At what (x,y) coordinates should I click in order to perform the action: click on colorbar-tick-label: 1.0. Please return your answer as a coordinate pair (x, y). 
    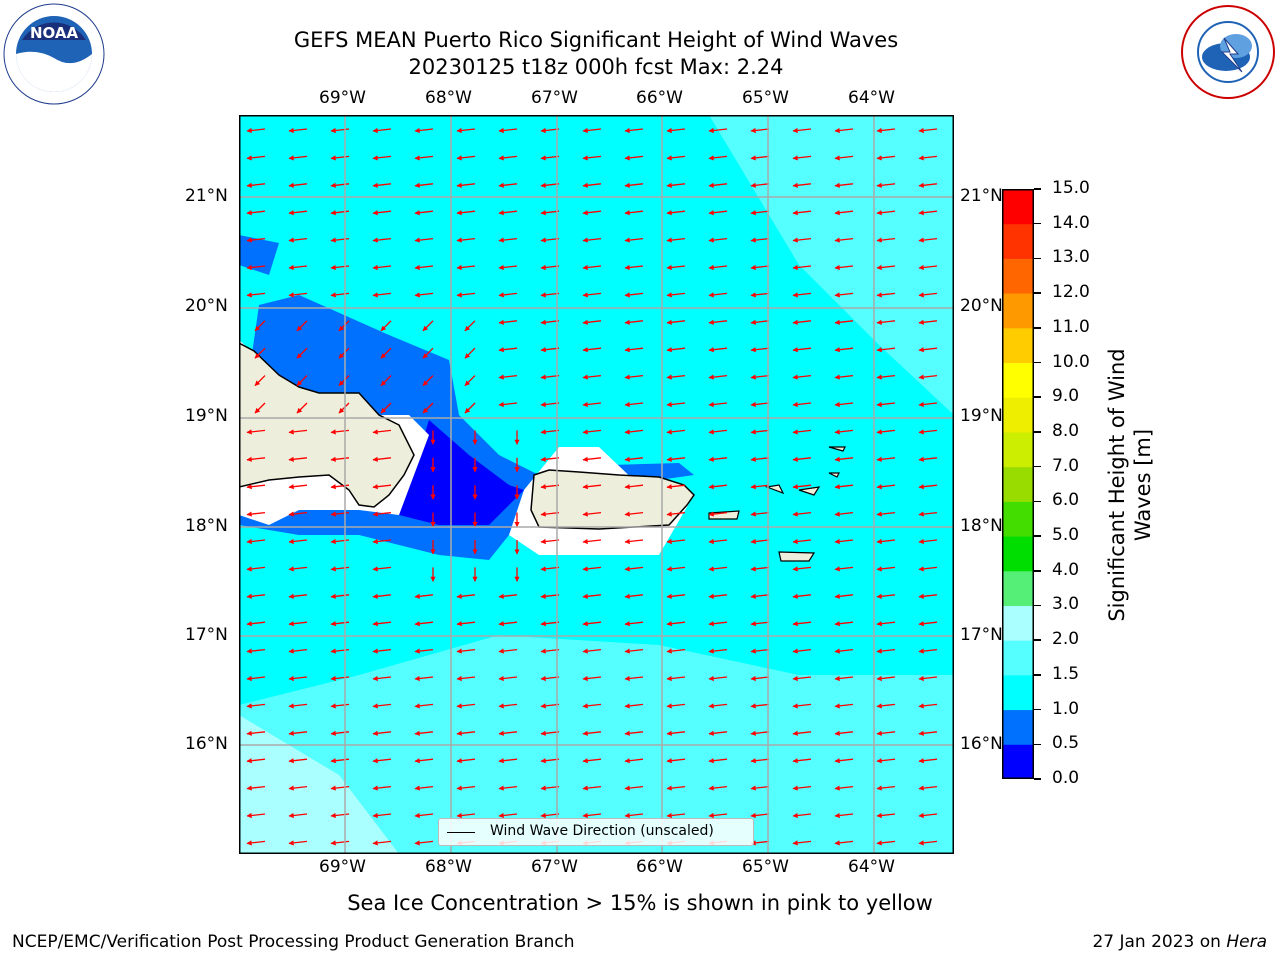
    Looking at the image, I should click on (1066, 708).